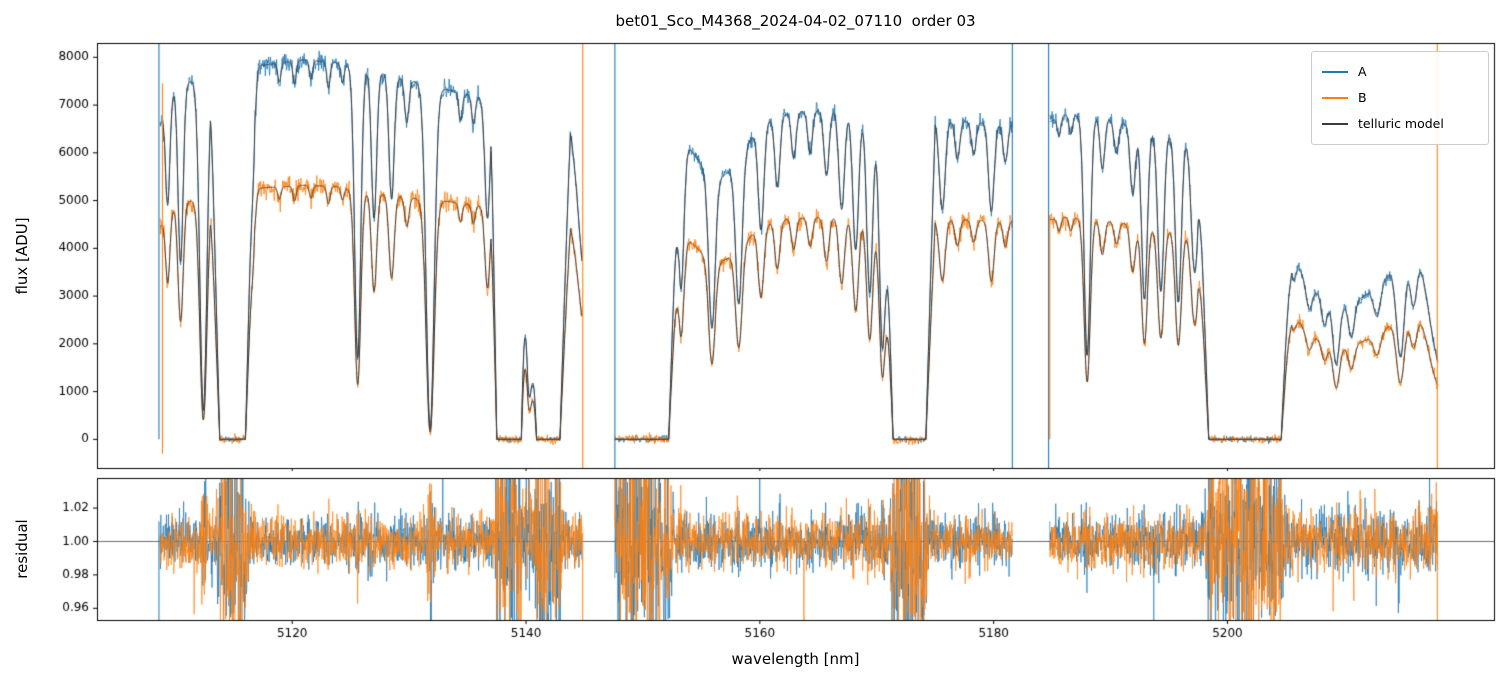 This screenshot has width=1510, height=696. I want to click on legend-label-b: B, so click(1362, 97).